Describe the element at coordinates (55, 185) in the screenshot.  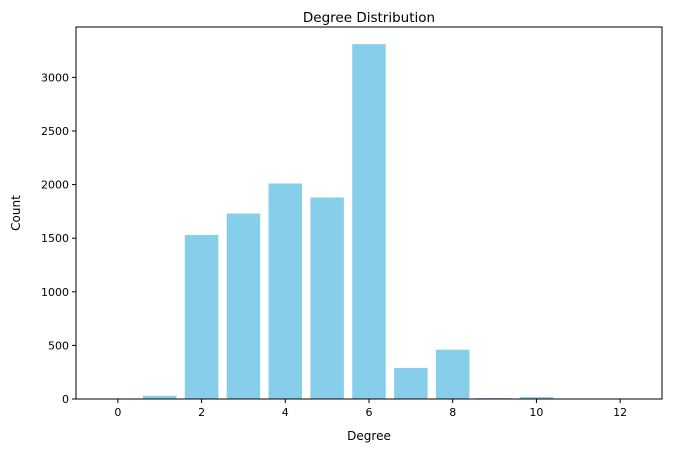
I see `y-tick-label: 2000` at that location.